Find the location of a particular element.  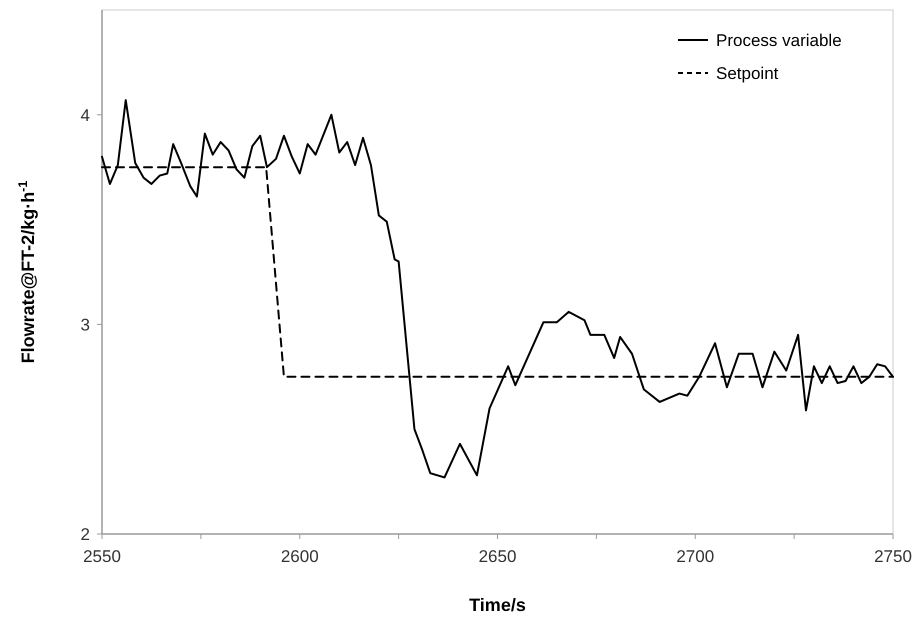

x-tick-label: 2700 is located at coordinates (695, 556).